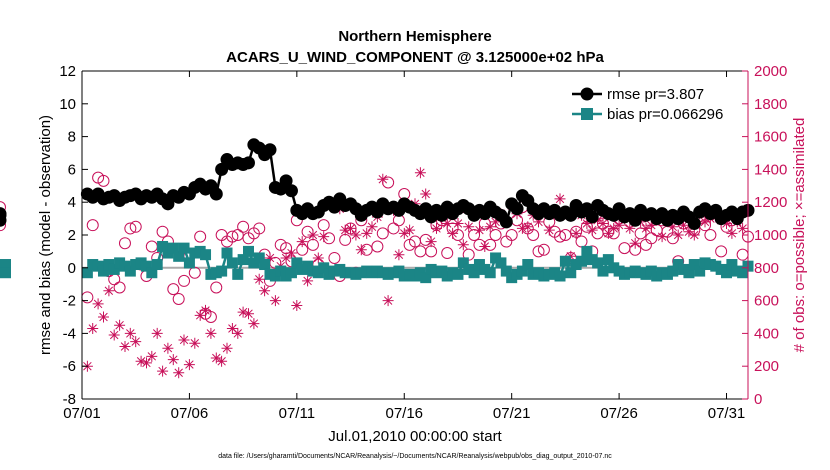 This screenshot has height=470, width=830. I want to click on y2-tick-label: 1200, so click(770, 202).